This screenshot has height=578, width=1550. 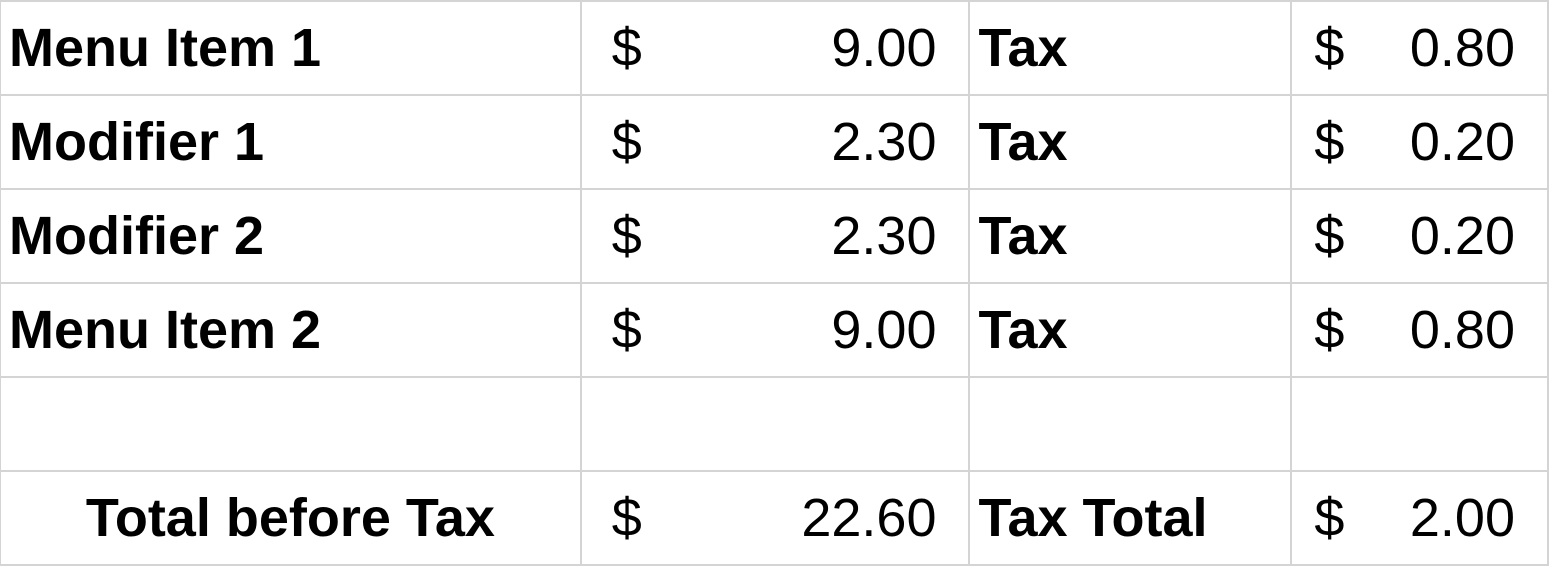 What do you see at coordinates (869, 518) in the screenshot?
I see `amount: 22.60` at bounding box center [869, 518].